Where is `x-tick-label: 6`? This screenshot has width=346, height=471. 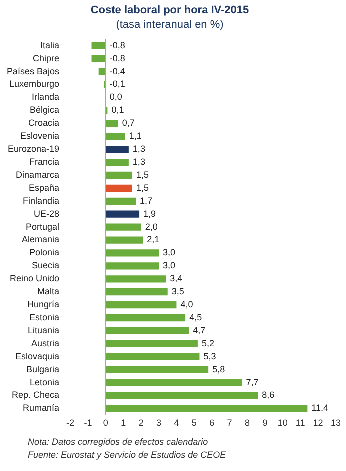 x-tick-label: 6 is located at coordinates (212, 423).